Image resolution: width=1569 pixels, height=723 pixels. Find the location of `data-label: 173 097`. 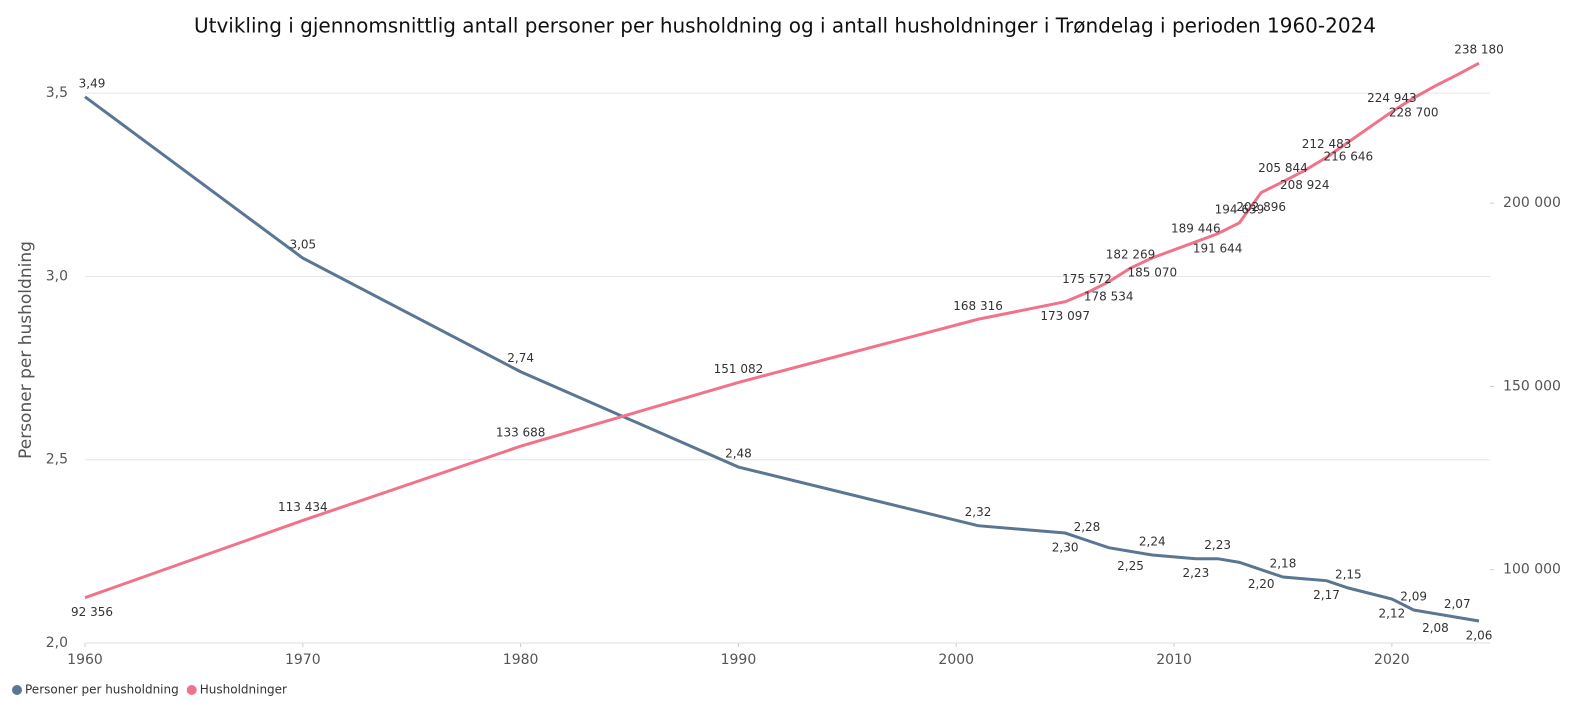

data-label: 173 097 is located at coordinates (1065, 316).